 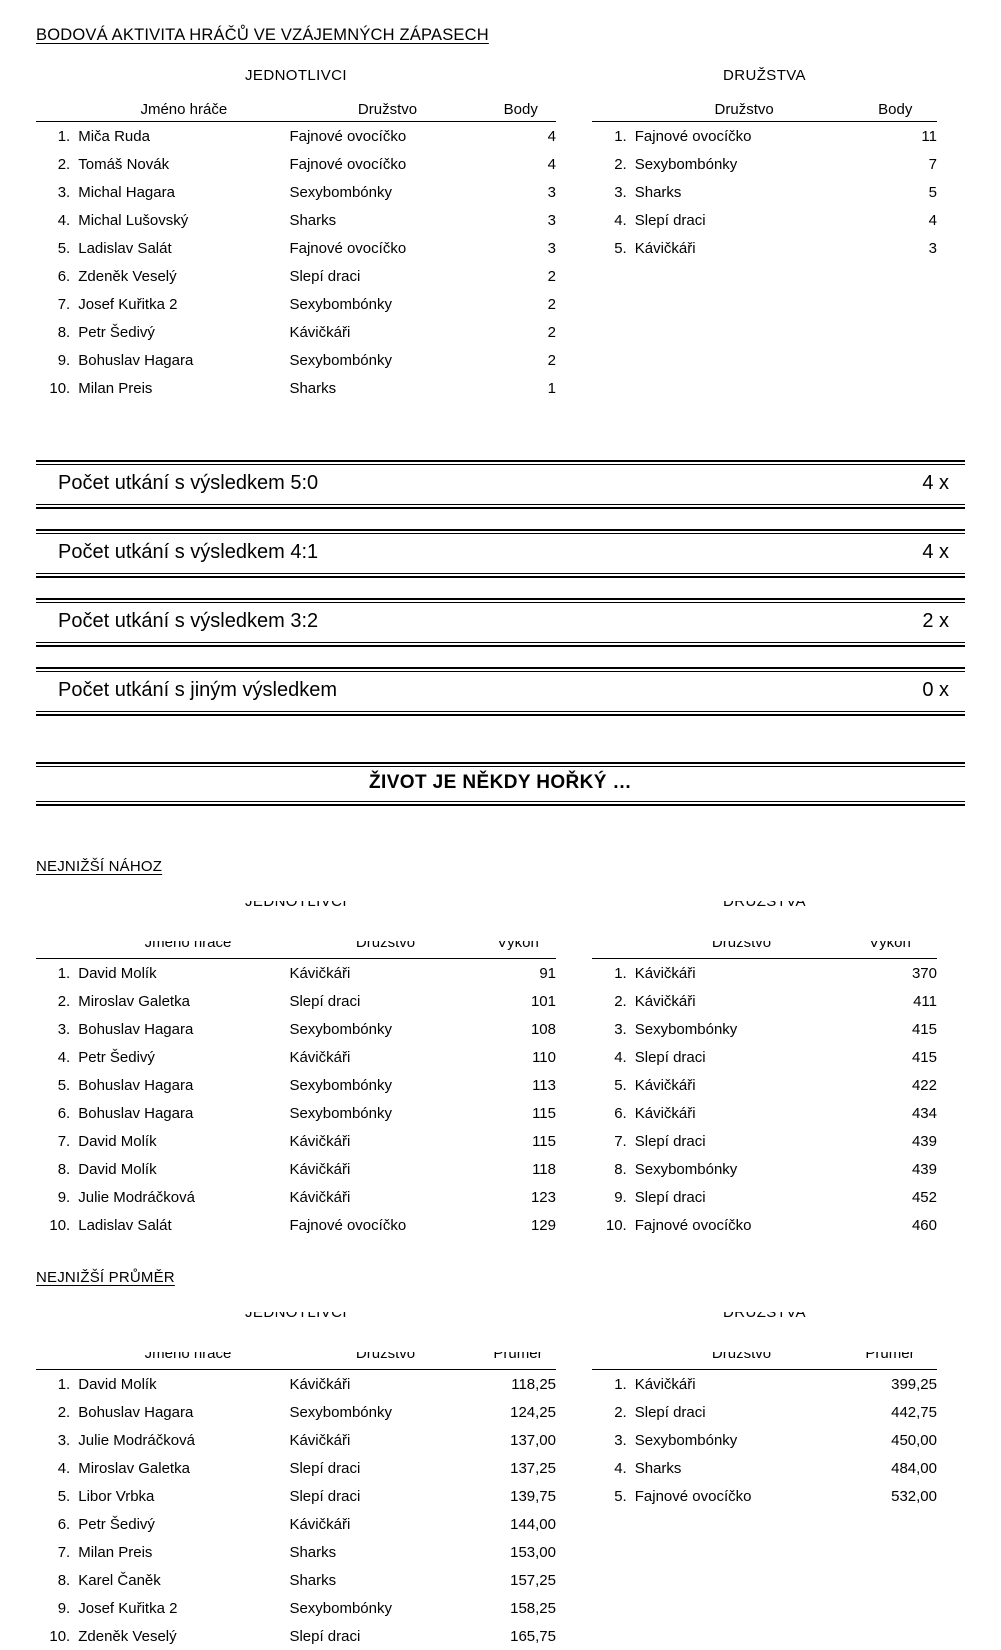 I want to click on table-row: 8. Petr Šedivý Kávičkáři 2, so click(x=296, y=332).